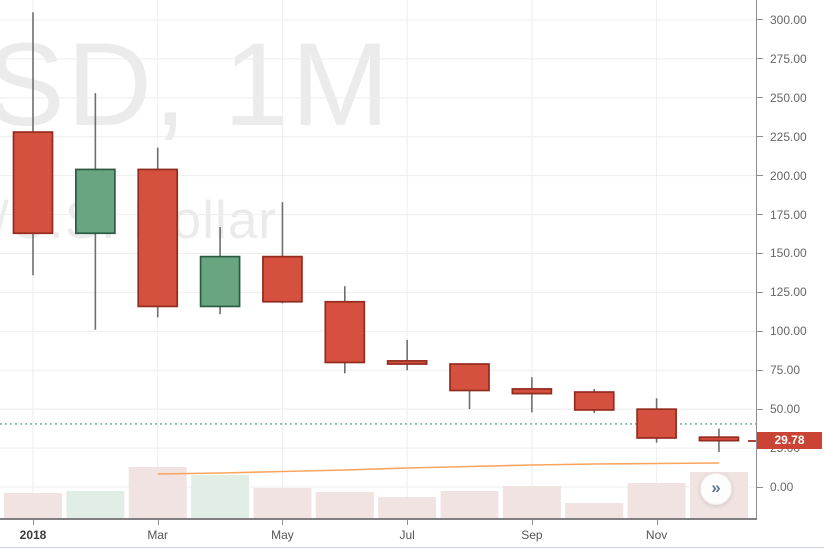 This screenshot has height=551, width=824. Describe the element at coordinates (412, 547) in the screenshot. I see `pane-divider` at that location.